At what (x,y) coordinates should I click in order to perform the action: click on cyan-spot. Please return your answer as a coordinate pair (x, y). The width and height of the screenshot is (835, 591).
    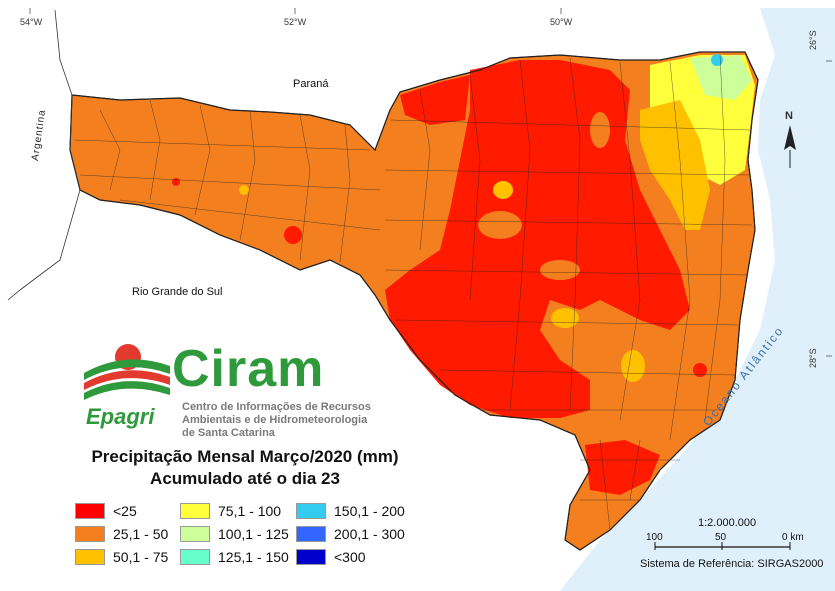
    Looking at the image, I should click on (717, 60).